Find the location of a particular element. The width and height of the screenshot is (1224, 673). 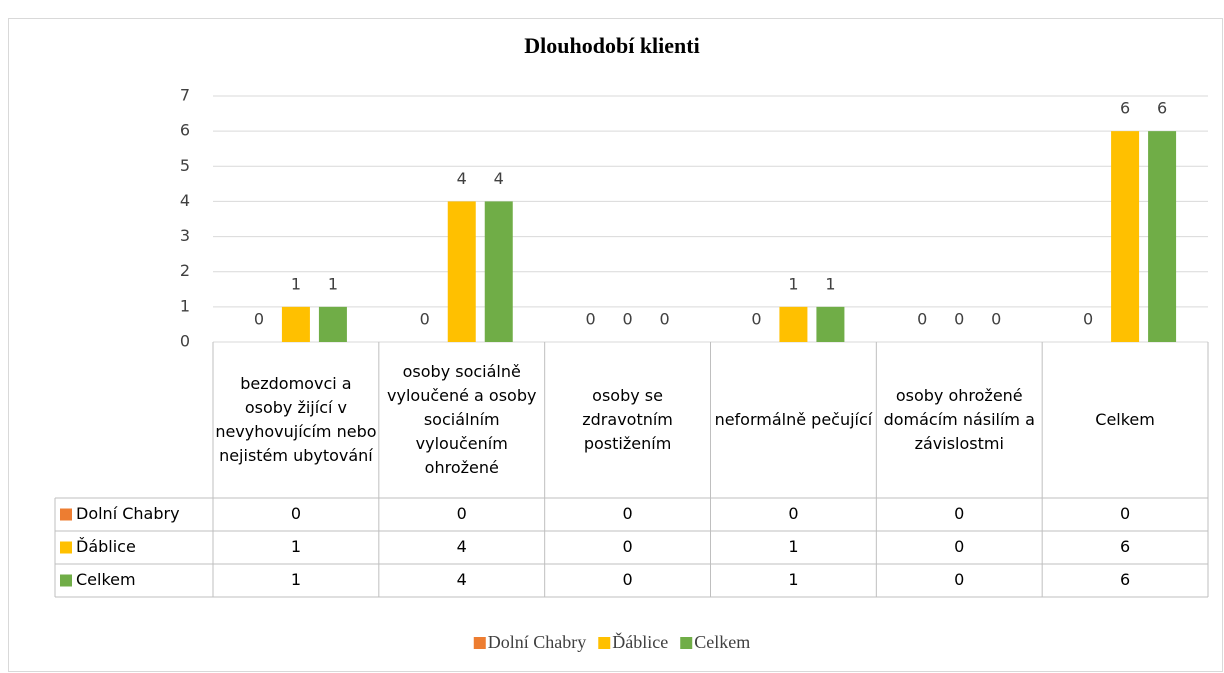

category-cell: Celkem is located at coordinates (1125, 419).